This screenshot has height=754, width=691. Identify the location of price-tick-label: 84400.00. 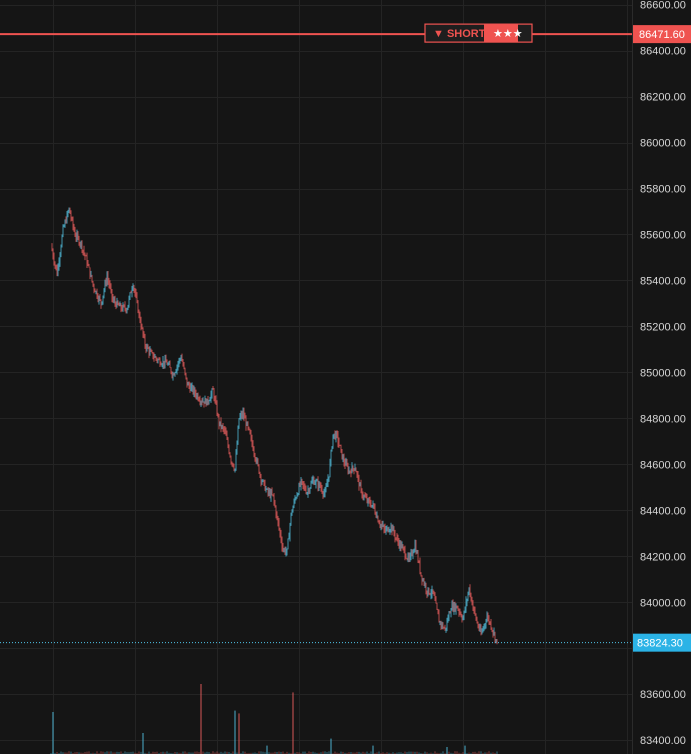
(663, 511).